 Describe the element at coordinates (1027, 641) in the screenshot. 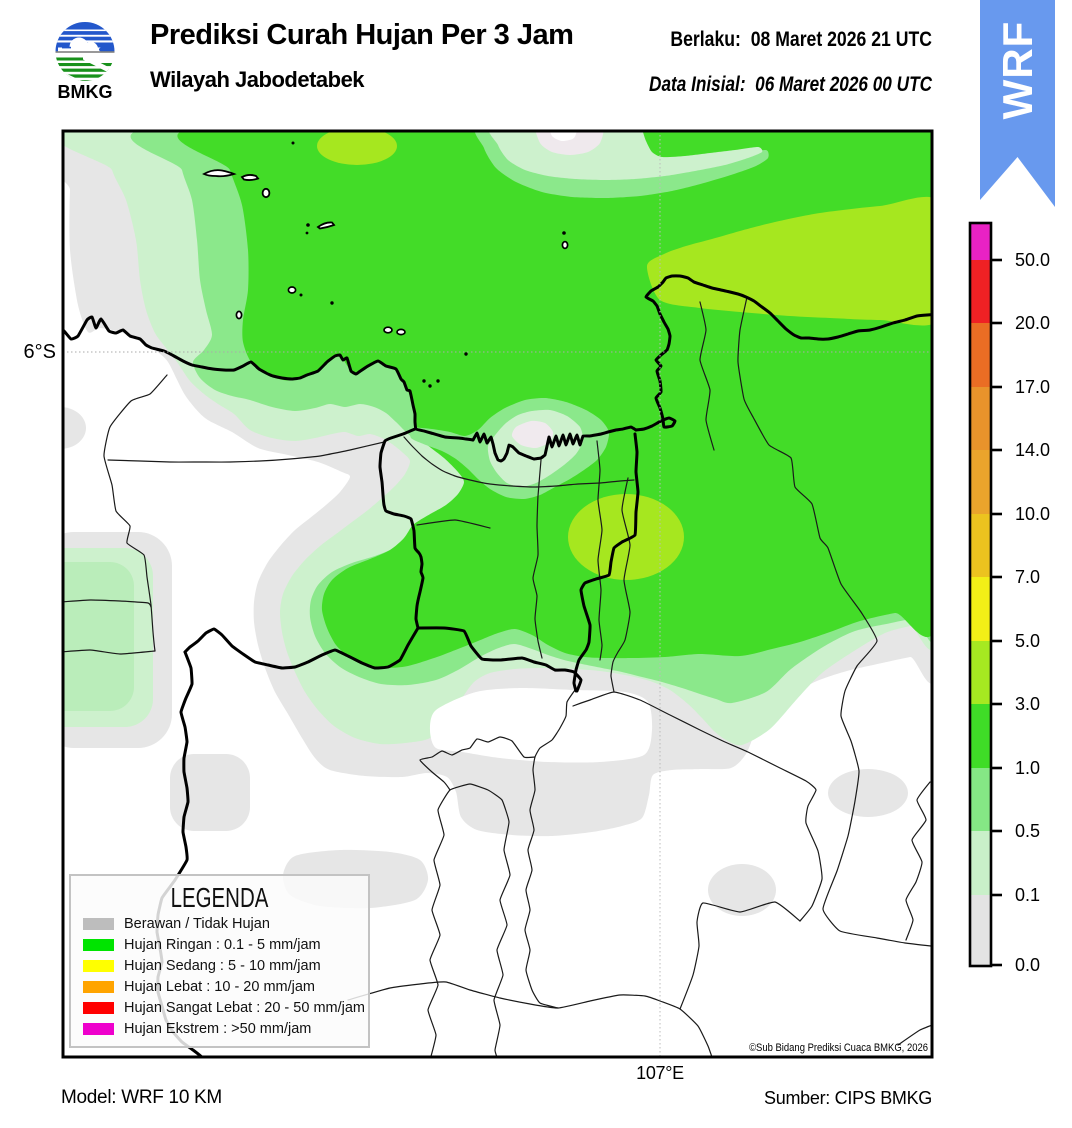

I see `svg-text: 5.0` at that location.